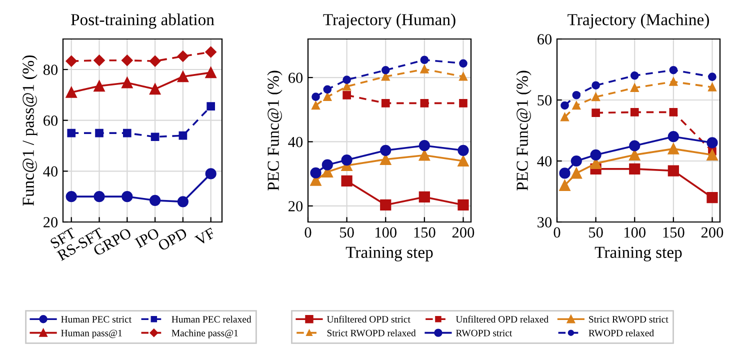 The width and height of the screenshot is (731, 355). Describe the element at coordinates (596, 232) in the screenshot. I see `x-tick-label: 50` at that location.